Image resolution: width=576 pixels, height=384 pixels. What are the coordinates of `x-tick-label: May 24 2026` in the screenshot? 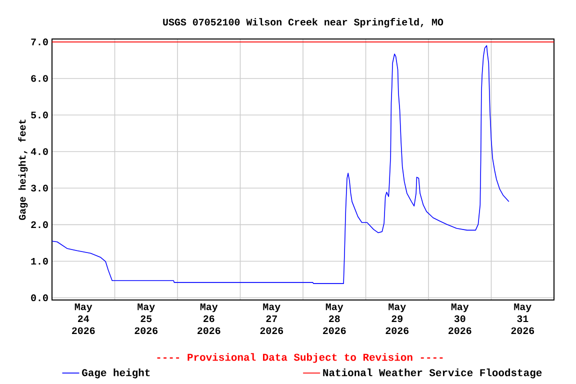 It's located at (83, 319).